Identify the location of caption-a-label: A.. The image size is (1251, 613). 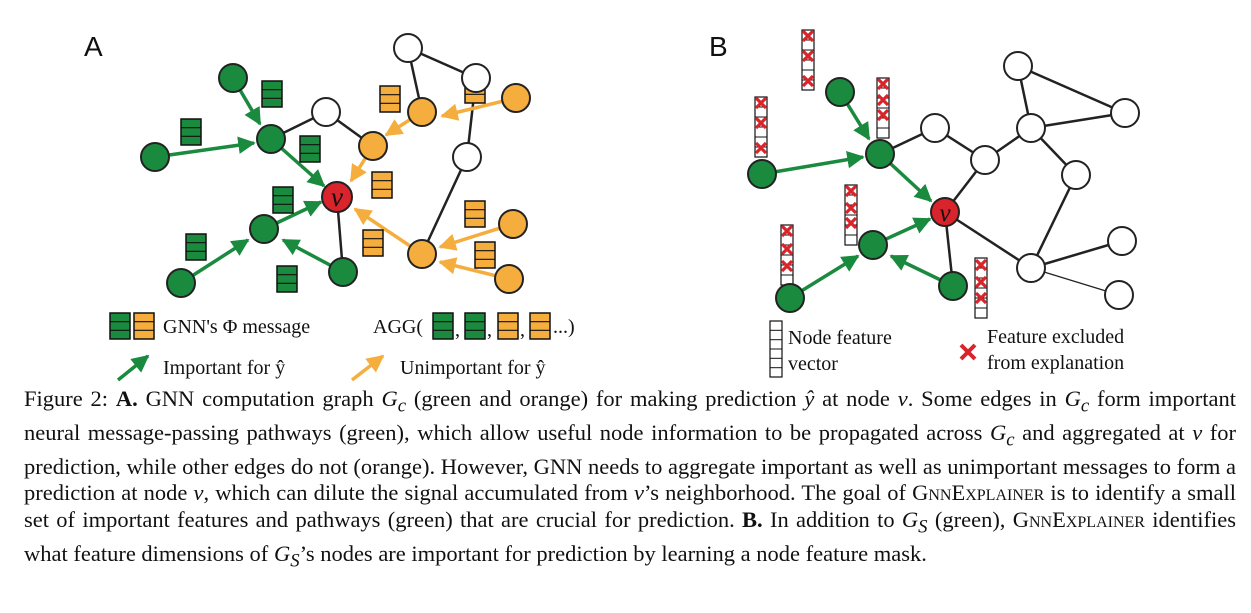
(126, 398).